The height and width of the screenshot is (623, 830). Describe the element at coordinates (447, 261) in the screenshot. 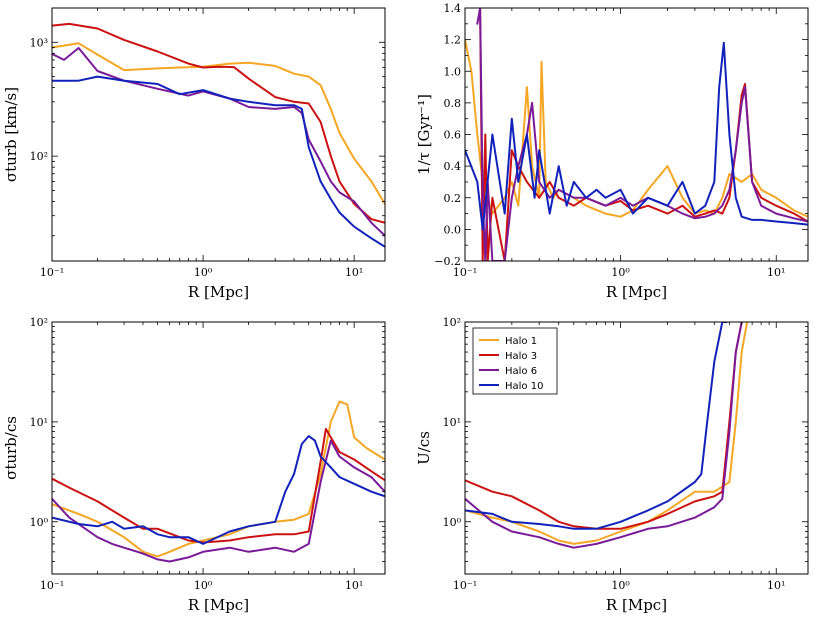

I see `y-tick-label: −0.2` at that location.